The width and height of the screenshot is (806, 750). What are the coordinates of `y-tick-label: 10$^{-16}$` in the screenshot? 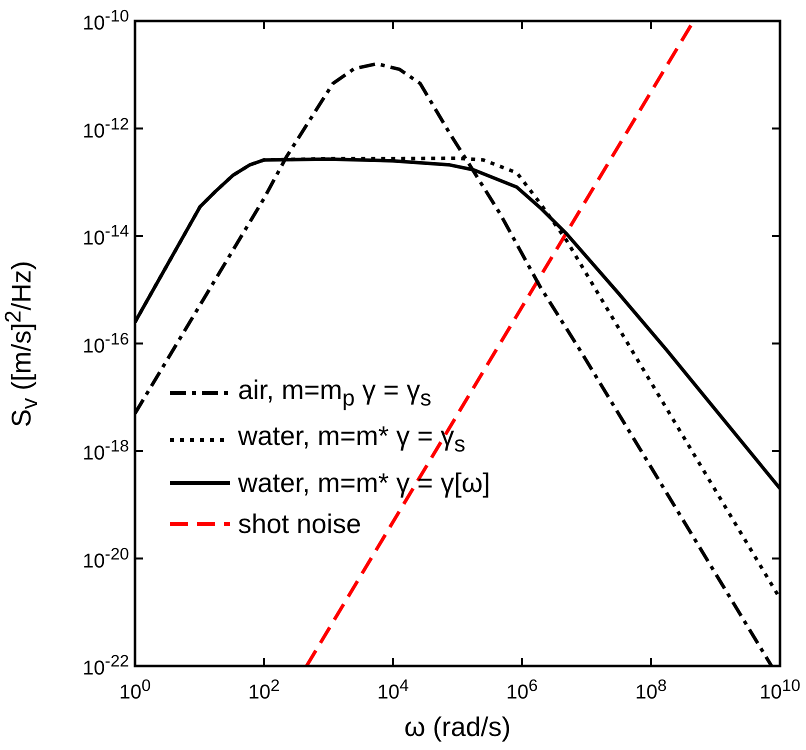 It's located at (105, 343).